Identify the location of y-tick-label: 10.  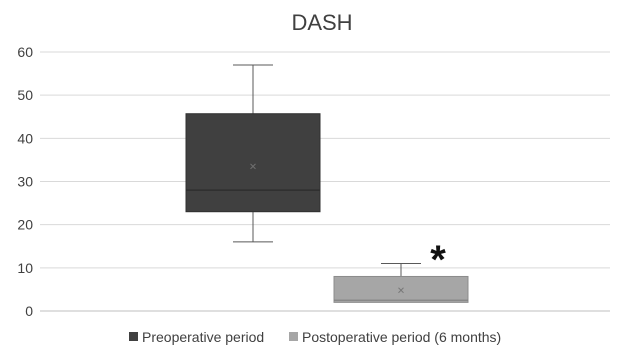
(25, 268).